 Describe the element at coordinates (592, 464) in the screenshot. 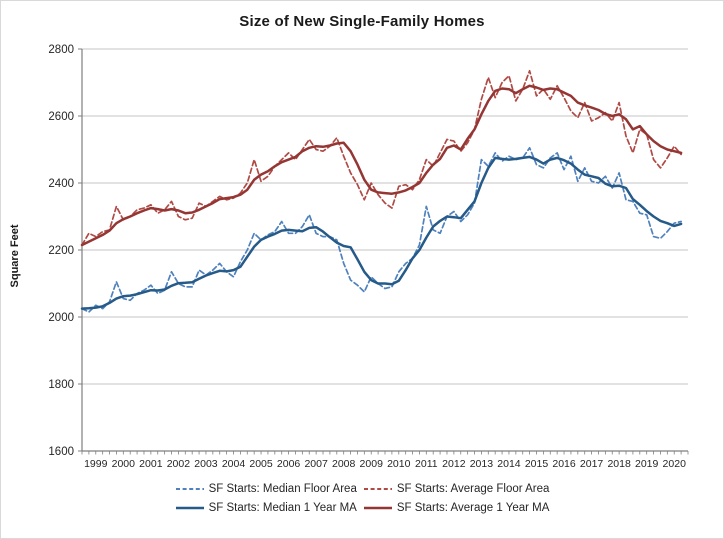

I see `x-tick-label: 2017` at that location.